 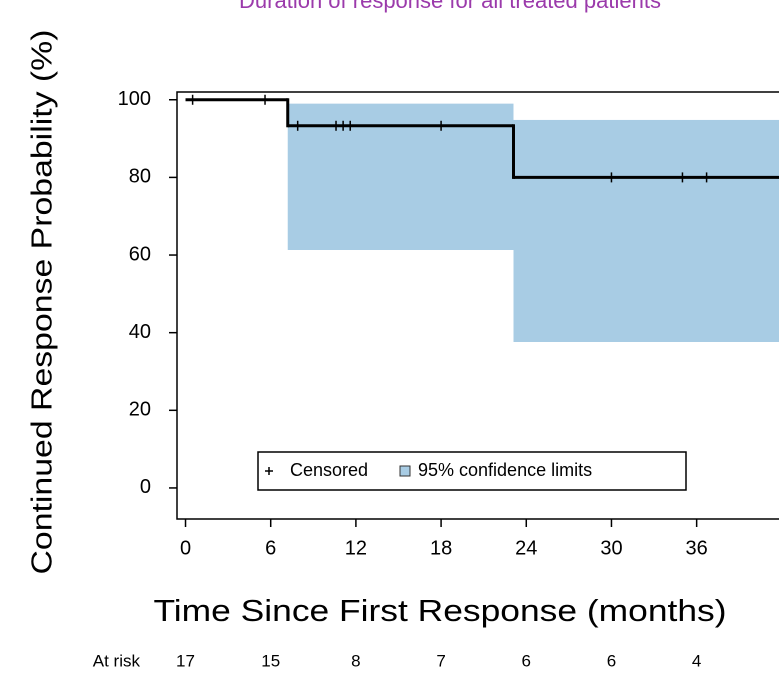 I want to click on legend-censored-symbol, so click(x=269, y=471).